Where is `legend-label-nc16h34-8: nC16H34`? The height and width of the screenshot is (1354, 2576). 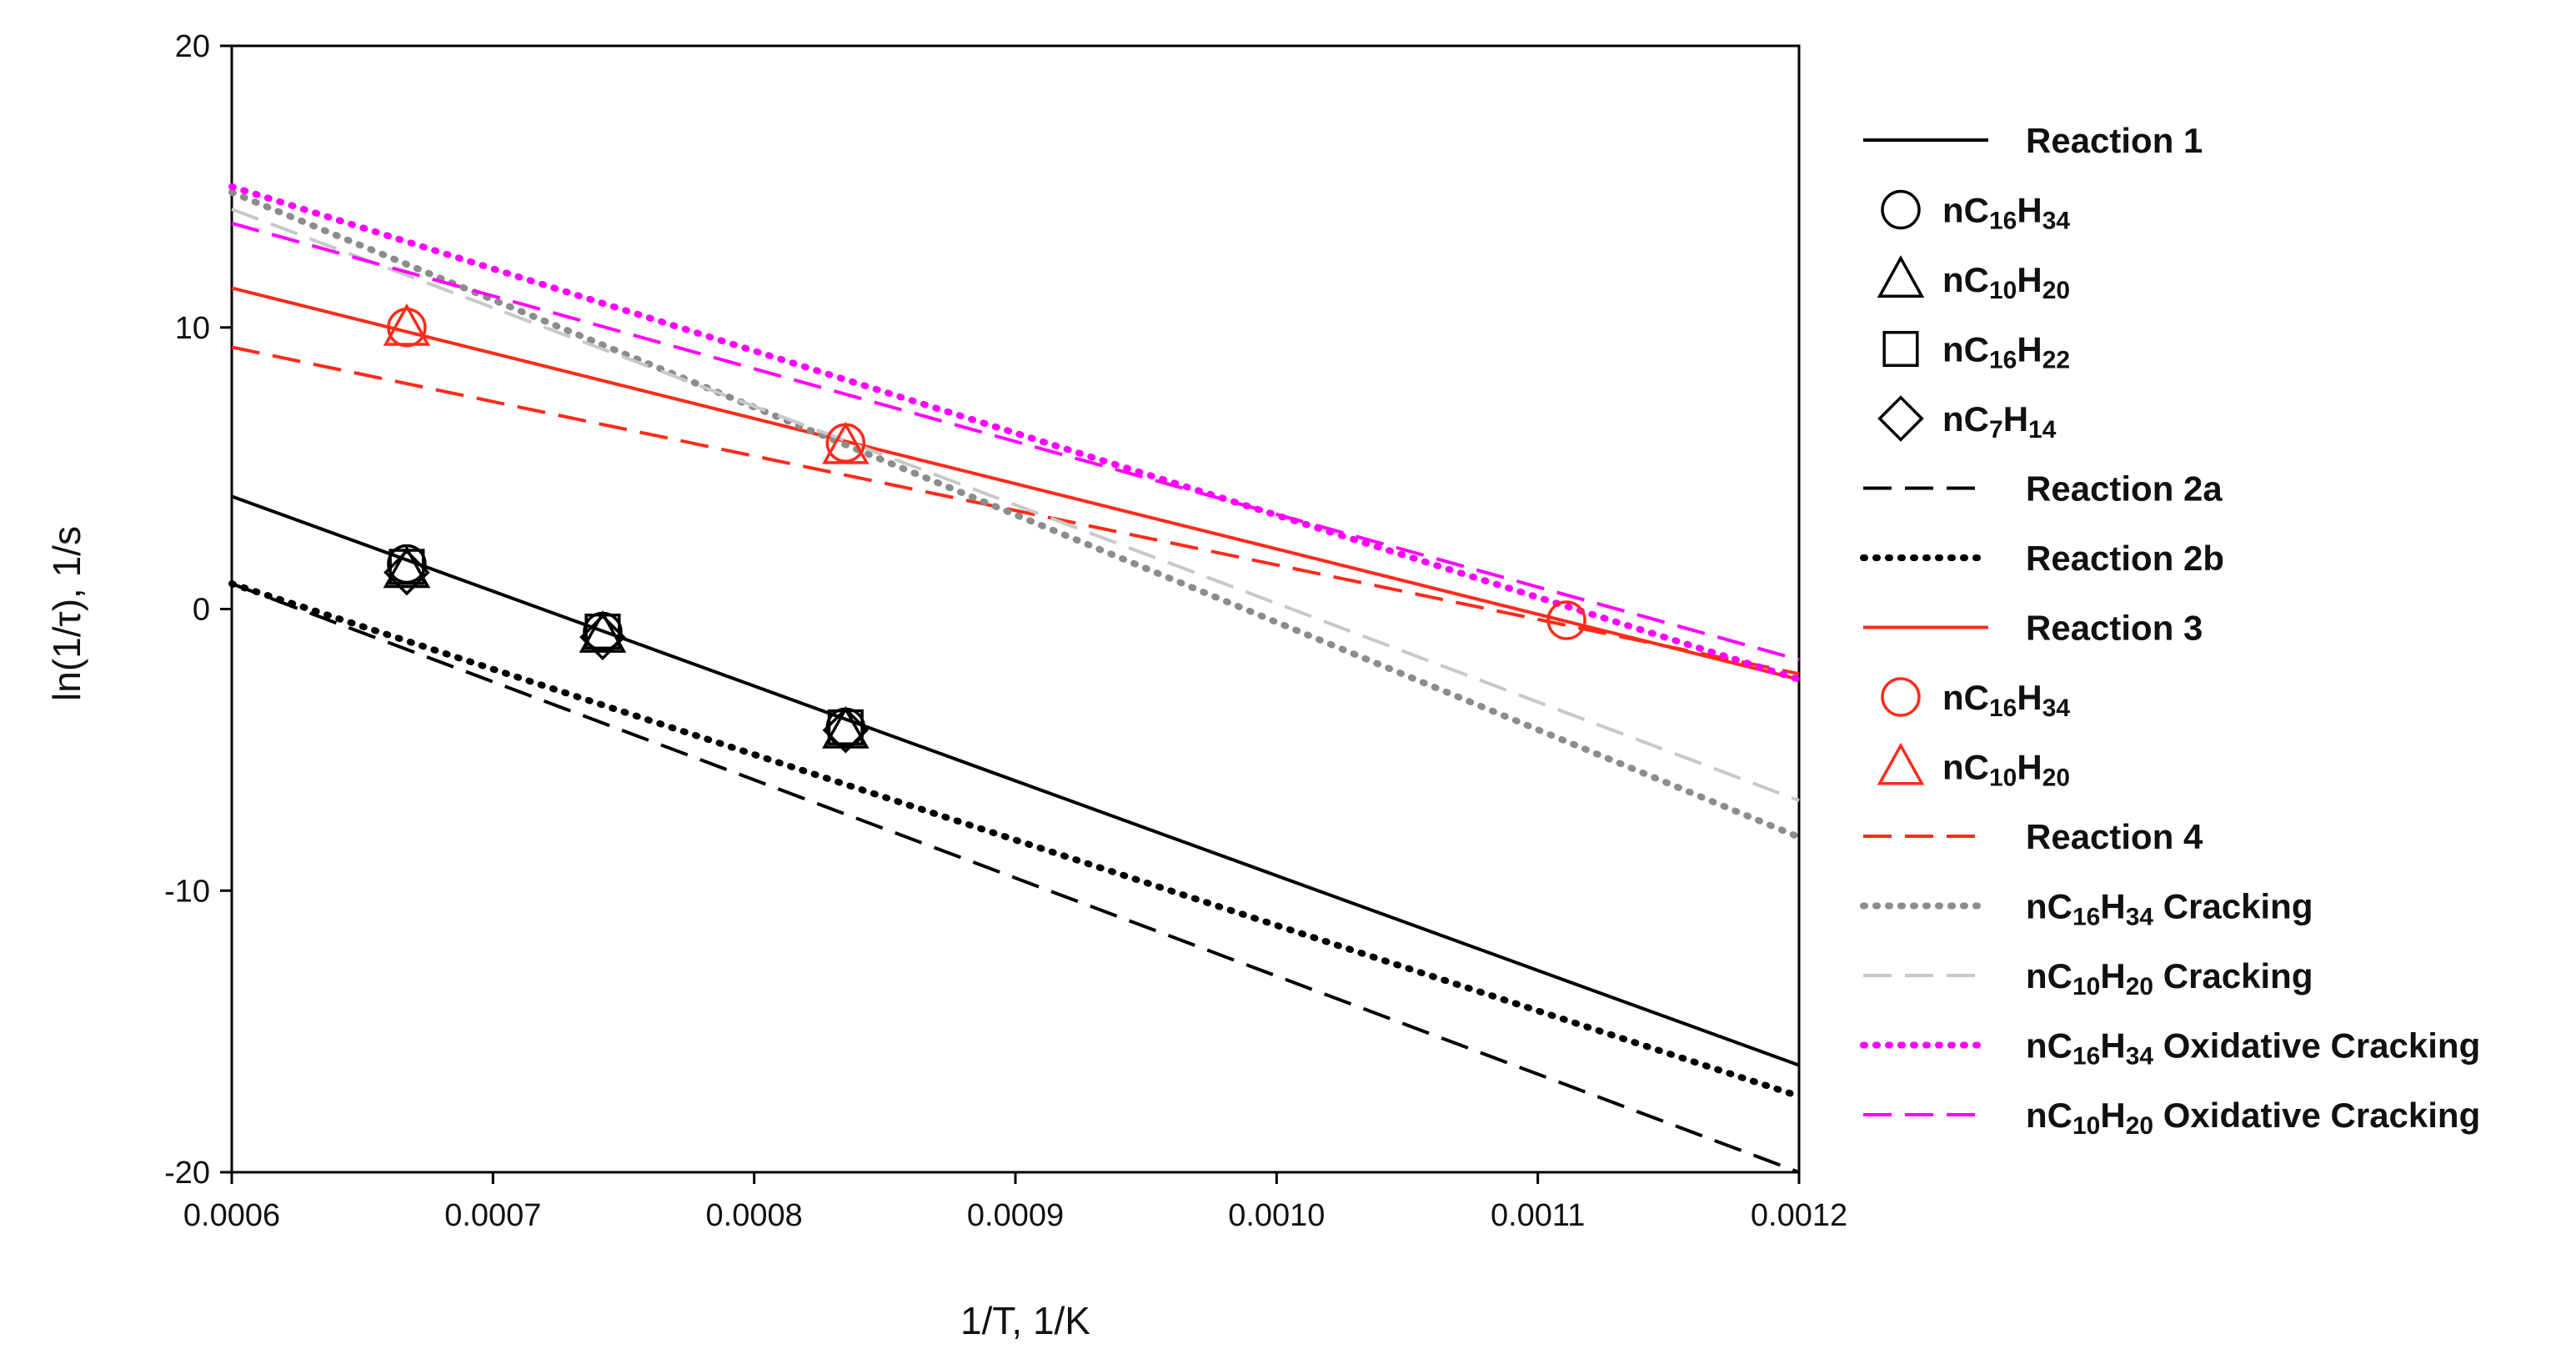
legend-label-nc16h34-8: nC16H34 is located at coordinates (2006, 700).